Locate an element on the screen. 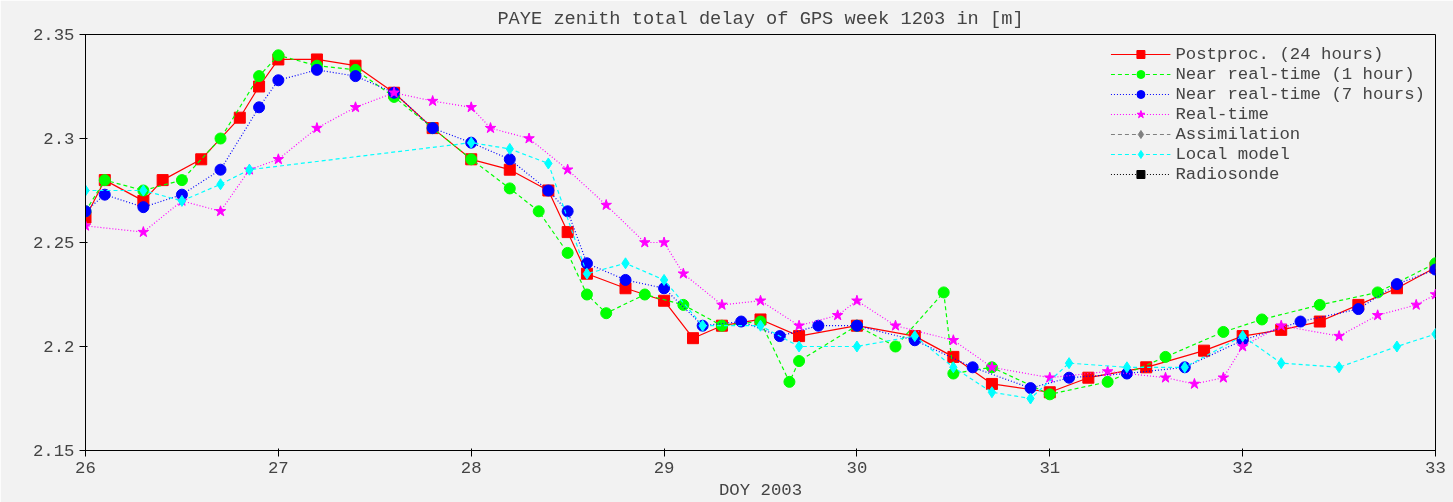  x-tick-label: 27 is located at coordinates (278, 468).